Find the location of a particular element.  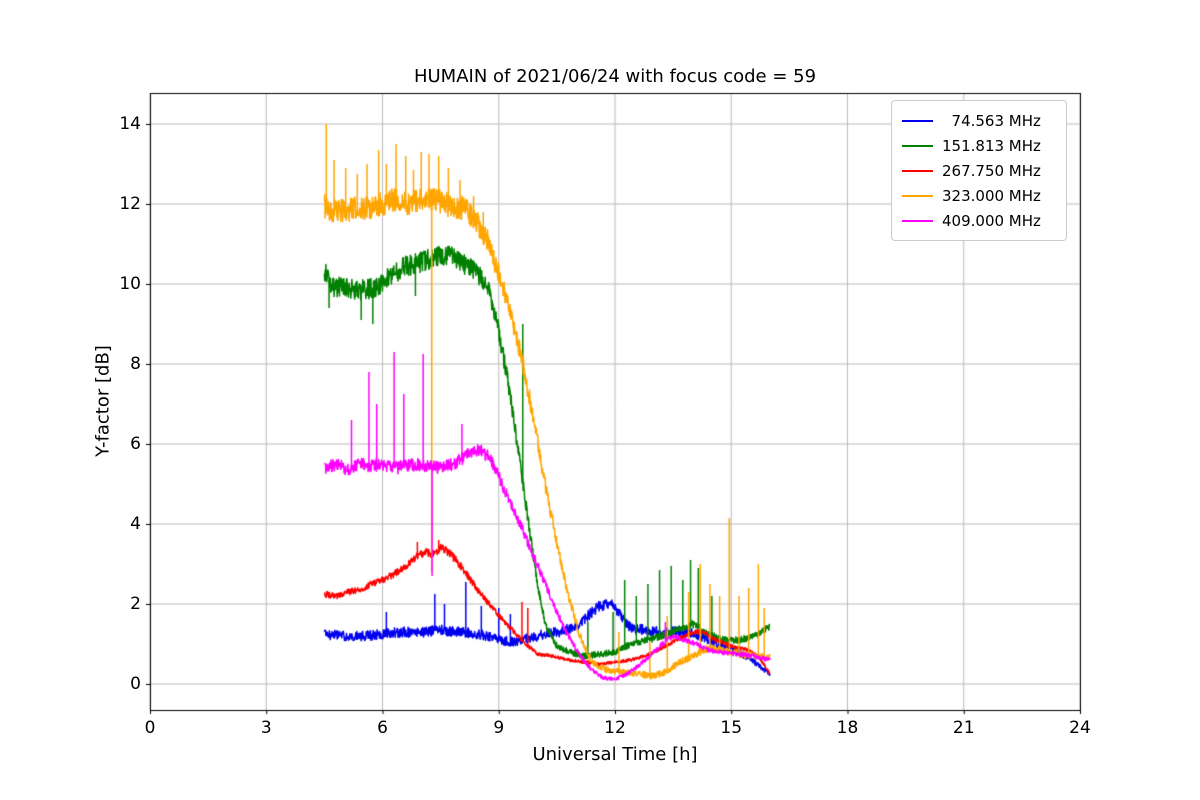

x-tick-label: 12 is located at coordinates (615, 728).